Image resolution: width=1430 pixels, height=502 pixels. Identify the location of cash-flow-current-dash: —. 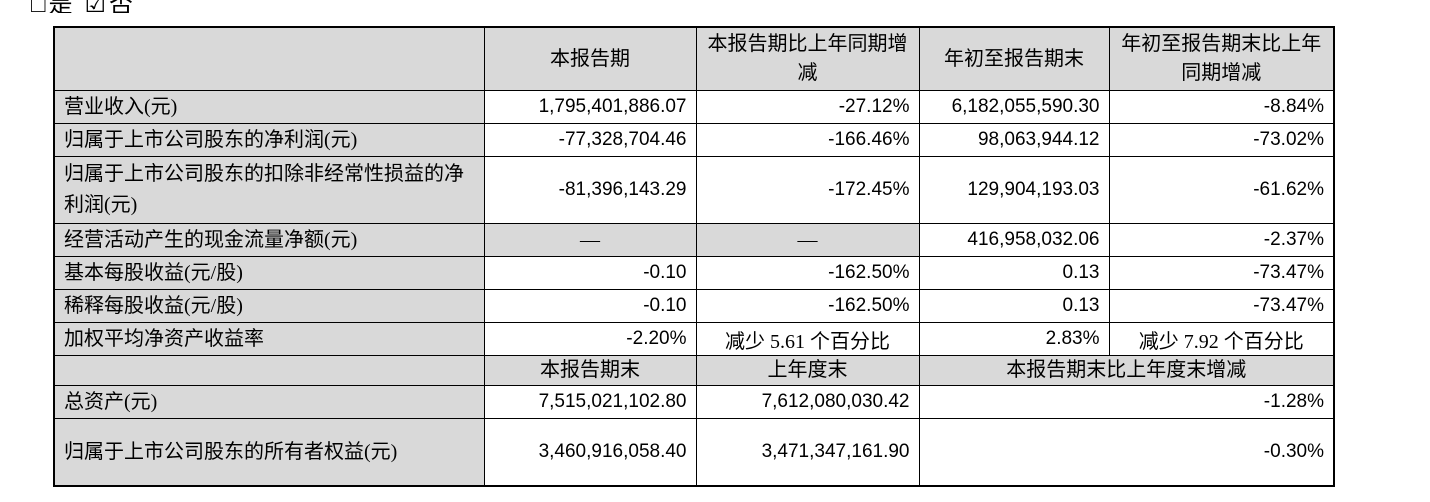
(590, 240).